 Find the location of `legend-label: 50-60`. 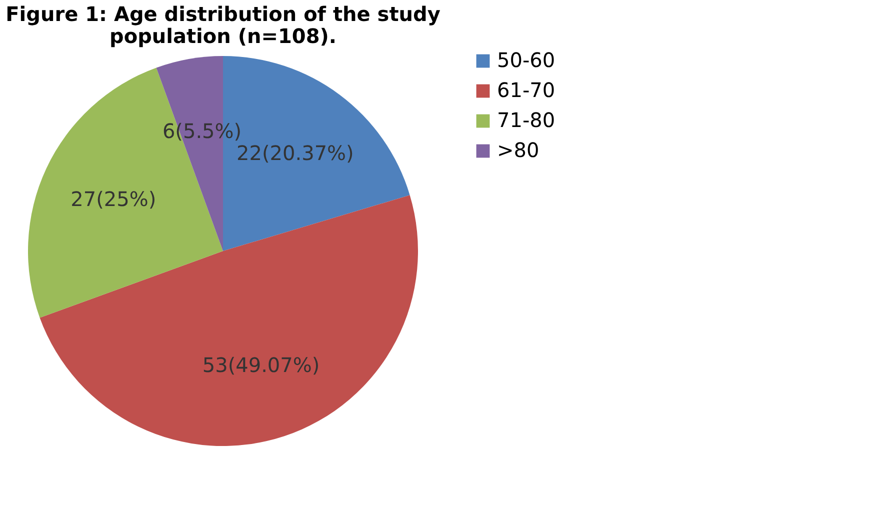

legend-label: 50-60 is located at coordinates (526, 60).